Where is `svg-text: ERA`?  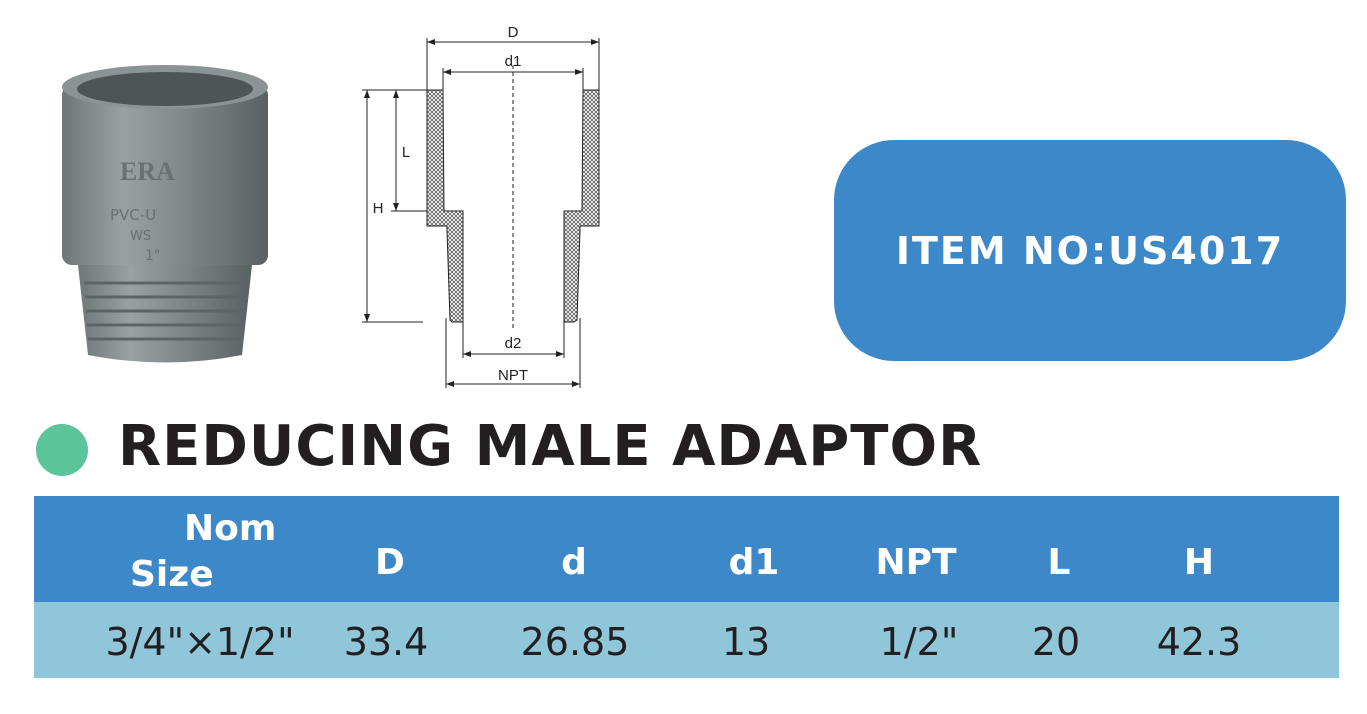 svg-text: ERA is located at coordinates (147, 171).